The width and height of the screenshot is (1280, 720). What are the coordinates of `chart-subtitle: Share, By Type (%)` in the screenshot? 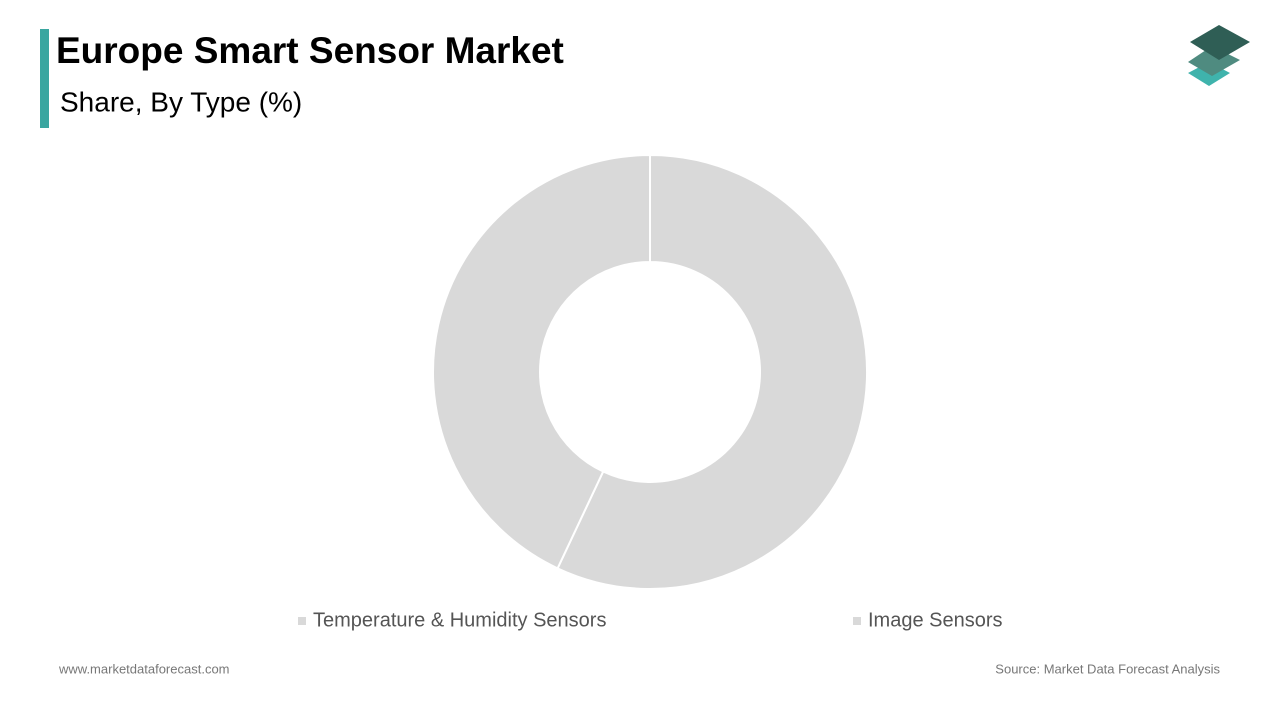 It's located at (181, 101).